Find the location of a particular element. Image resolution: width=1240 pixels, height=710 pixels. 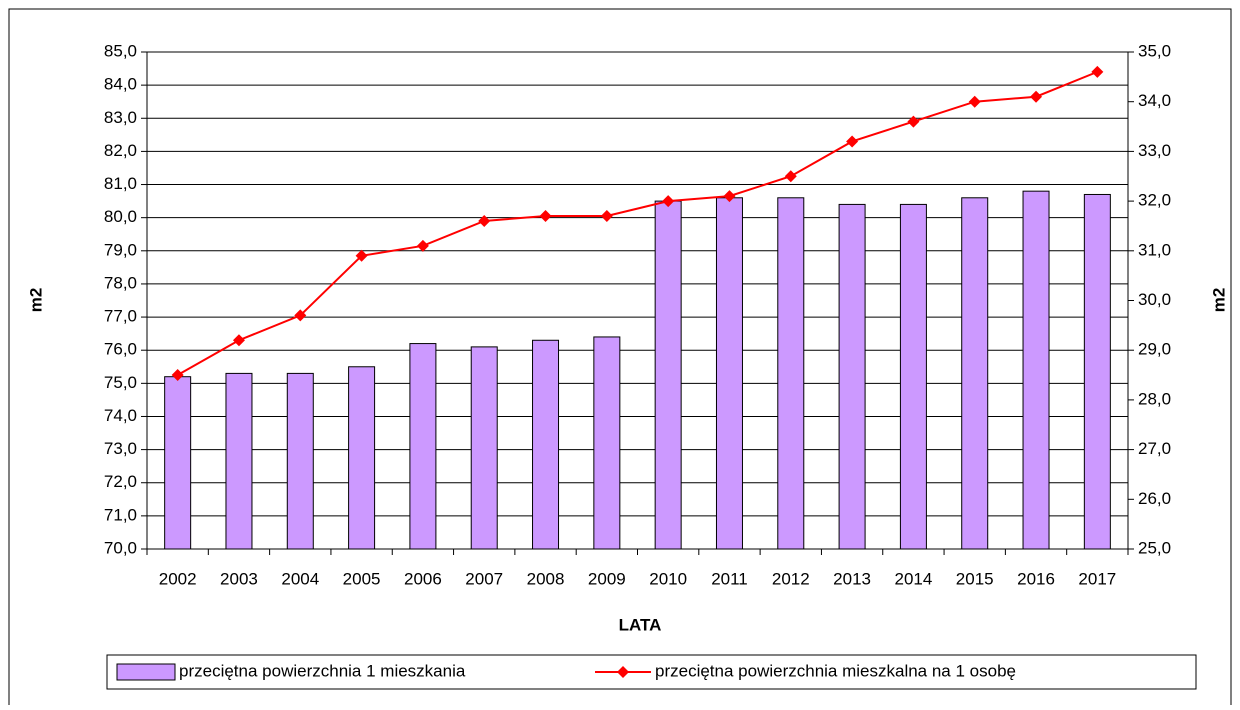

x-tick-label: 2005 is located at coordinates (362, 578).